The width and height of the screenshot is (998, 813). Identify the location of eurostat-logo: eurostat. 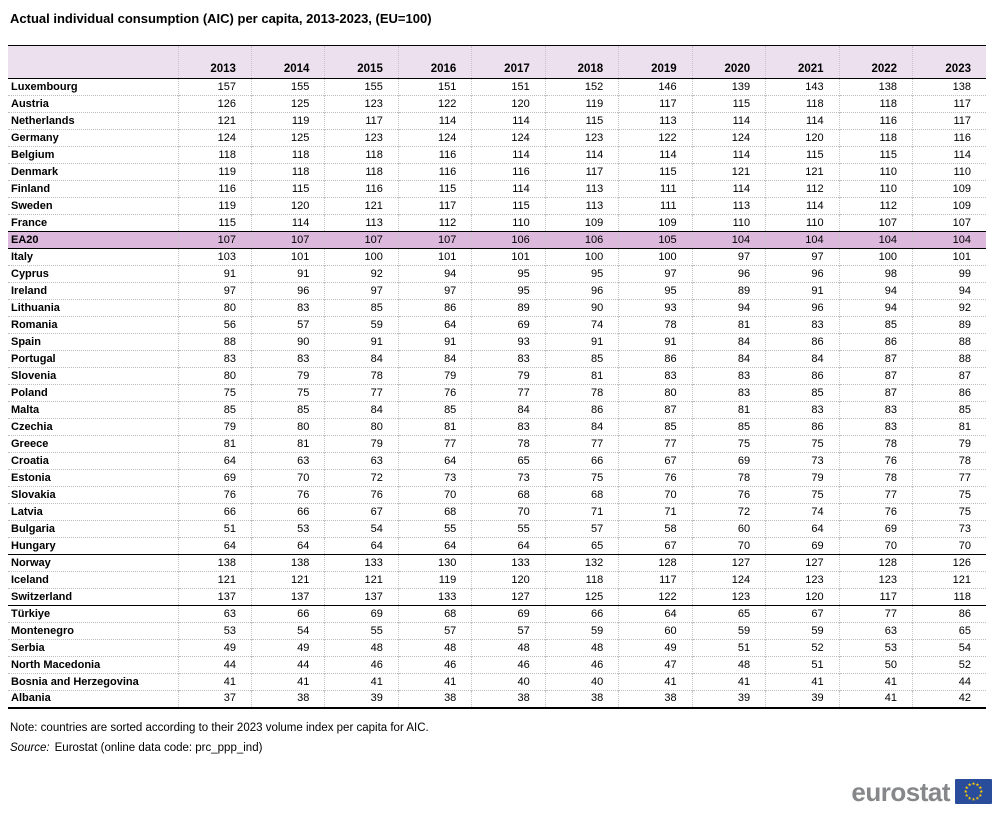
(921, 792).